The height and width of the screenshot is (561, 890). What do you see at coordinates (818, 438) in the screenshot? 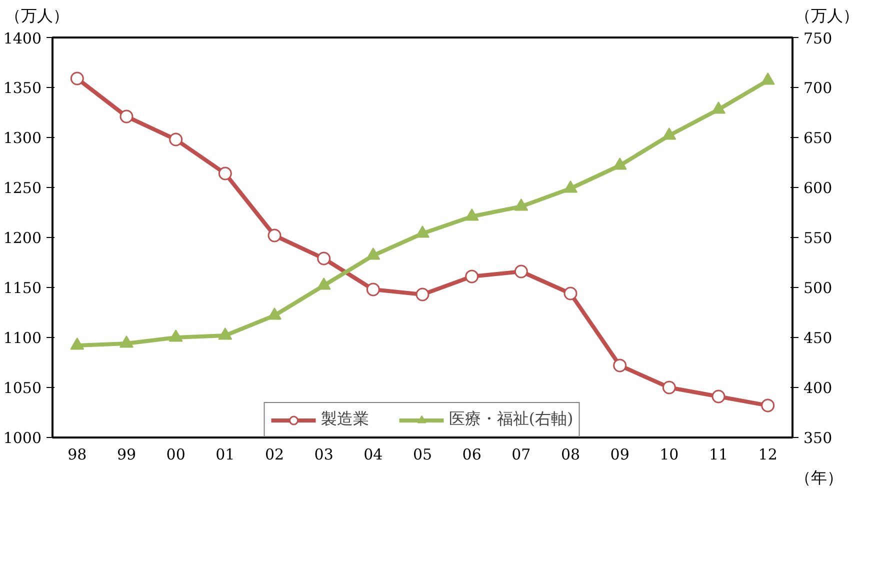
I see `y2-tick-label: 350` at bounding box center [818, 438].